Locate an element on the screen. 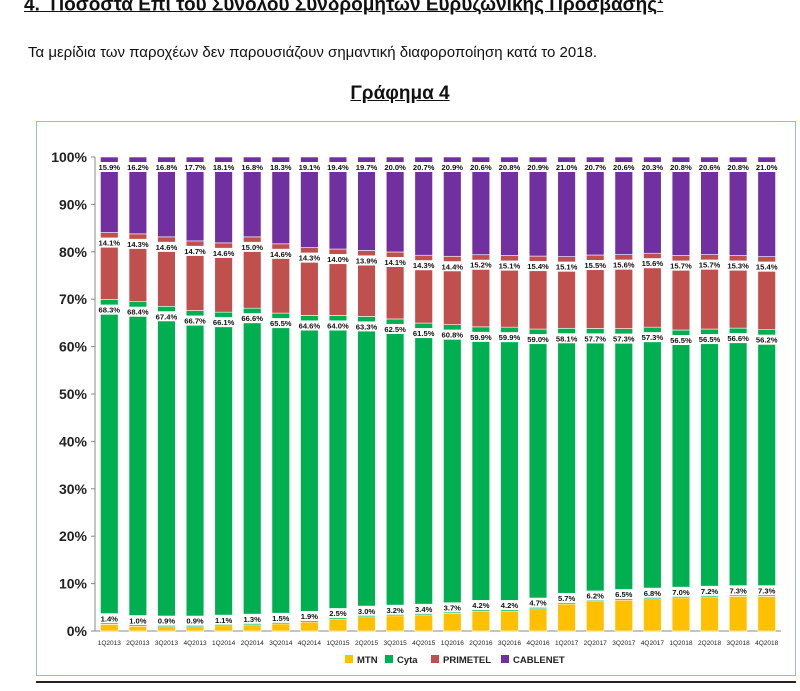 This screenshot has height=691, width=800. data-label-mtn: 4.2% is located at coordinates (510, 605).